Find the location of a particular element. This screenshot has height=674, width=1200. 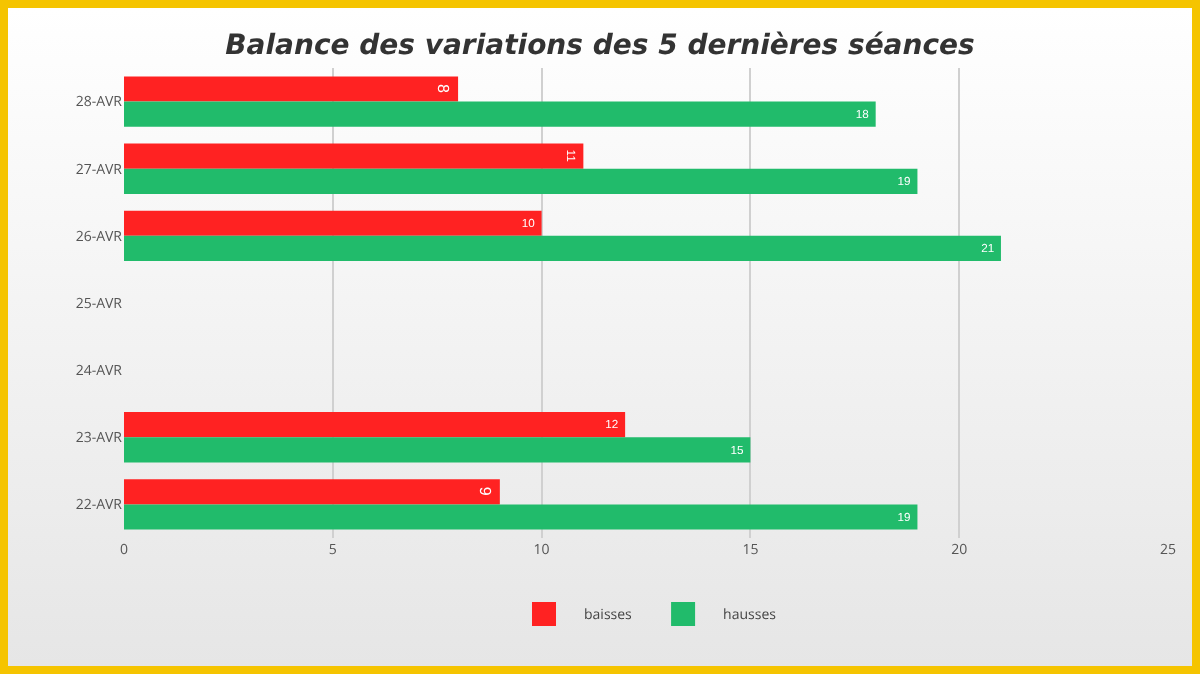

data-label: 8 is located at coordinates (443, 88).